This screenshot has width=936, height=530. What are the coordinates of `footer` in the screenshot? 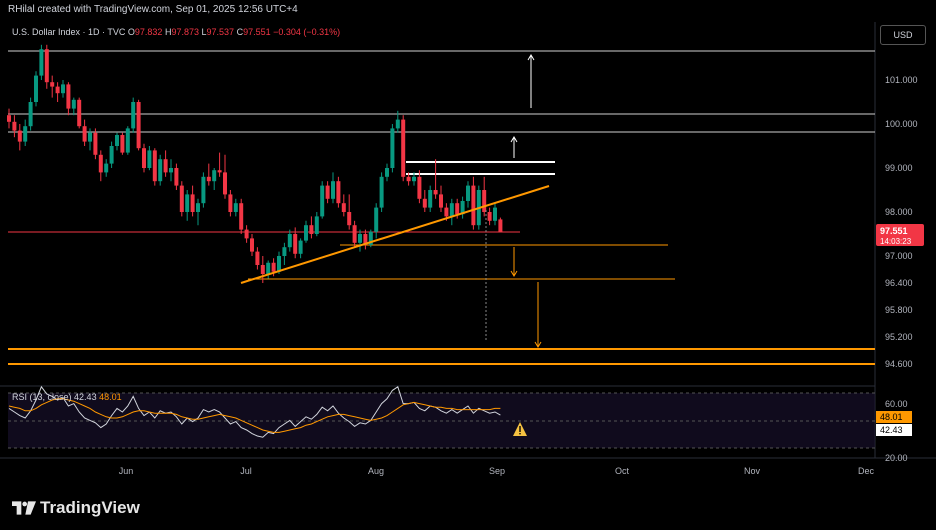 It's located at (468, 509).